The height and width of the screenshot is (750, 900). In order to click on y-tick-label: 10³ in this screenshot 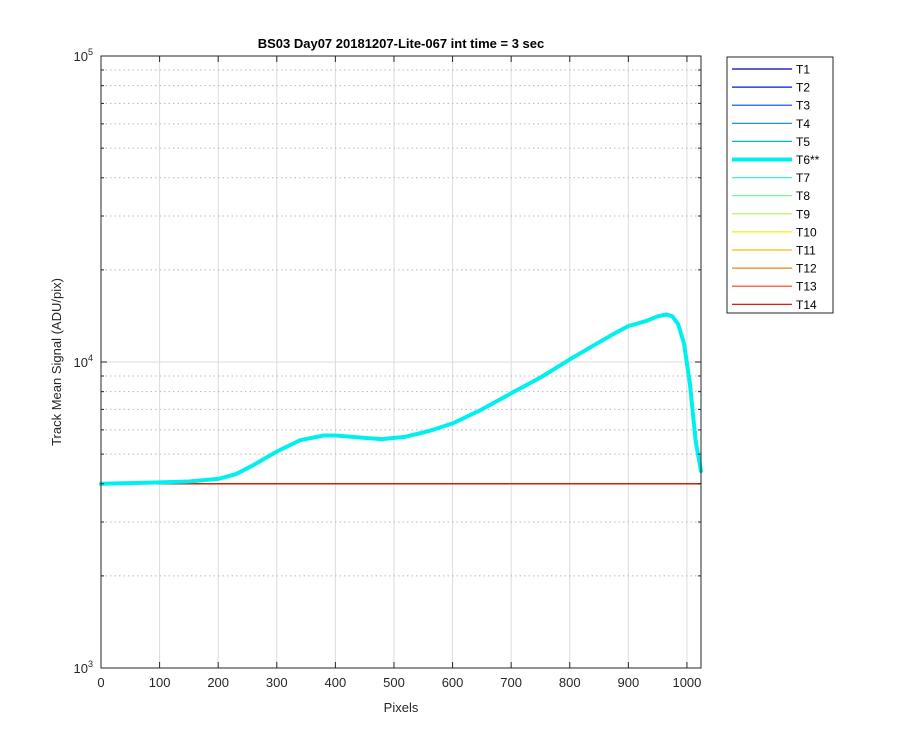, I will do `click(83, 667)`.